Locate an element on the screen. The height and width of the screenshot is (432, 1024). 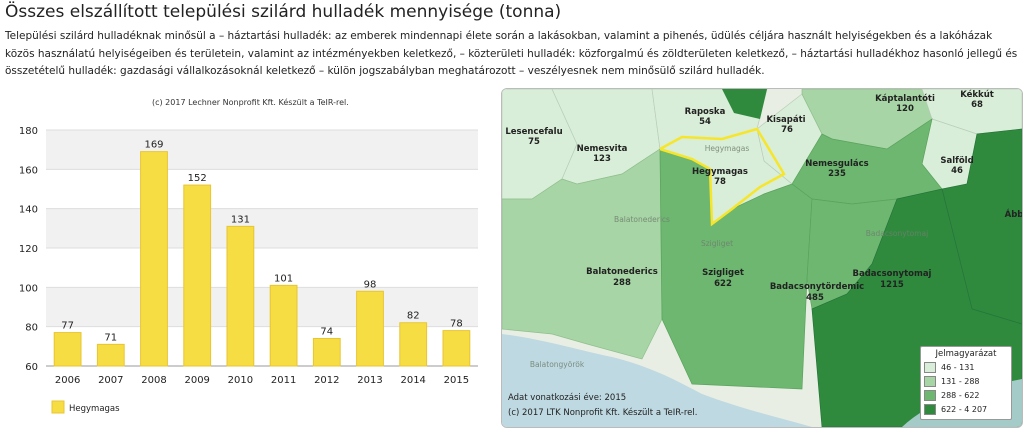
region-dark-patch is located at coordinates (744, 104).